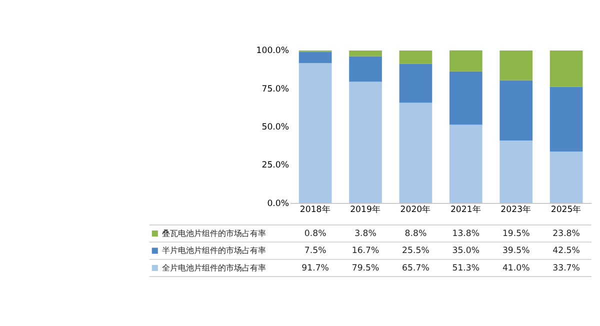 The image size is (600, 326). I want to click on x-tick-label: 2019年, so click(365, 210).